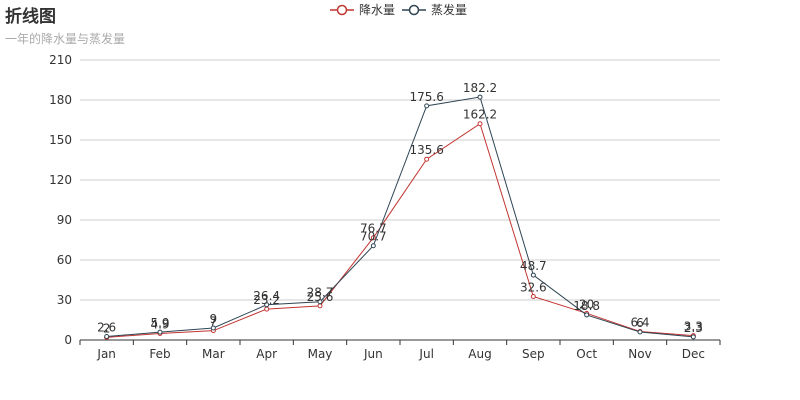  I want to click on x-tick-label: Jan, so click(106, 354).